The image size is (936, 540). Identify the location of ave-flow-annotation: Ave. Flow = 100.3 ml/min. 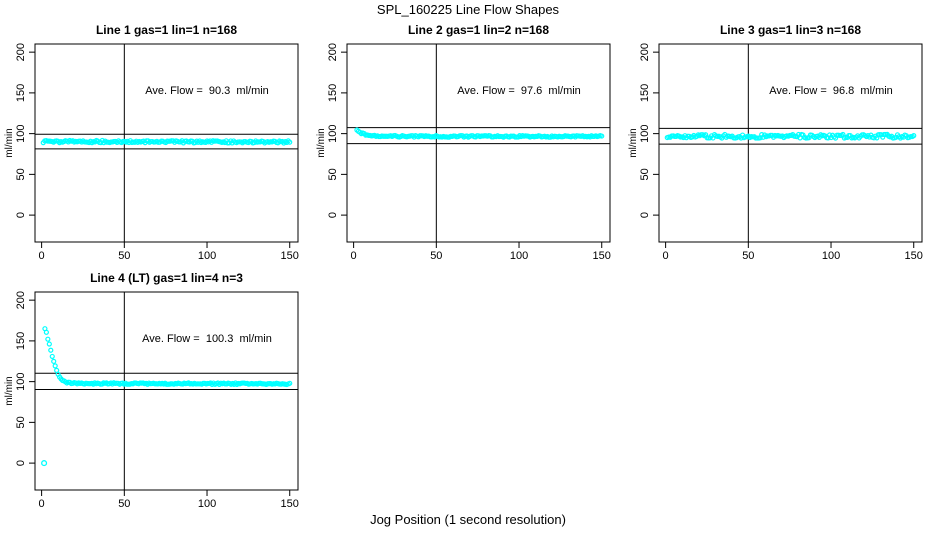
(207, 339).